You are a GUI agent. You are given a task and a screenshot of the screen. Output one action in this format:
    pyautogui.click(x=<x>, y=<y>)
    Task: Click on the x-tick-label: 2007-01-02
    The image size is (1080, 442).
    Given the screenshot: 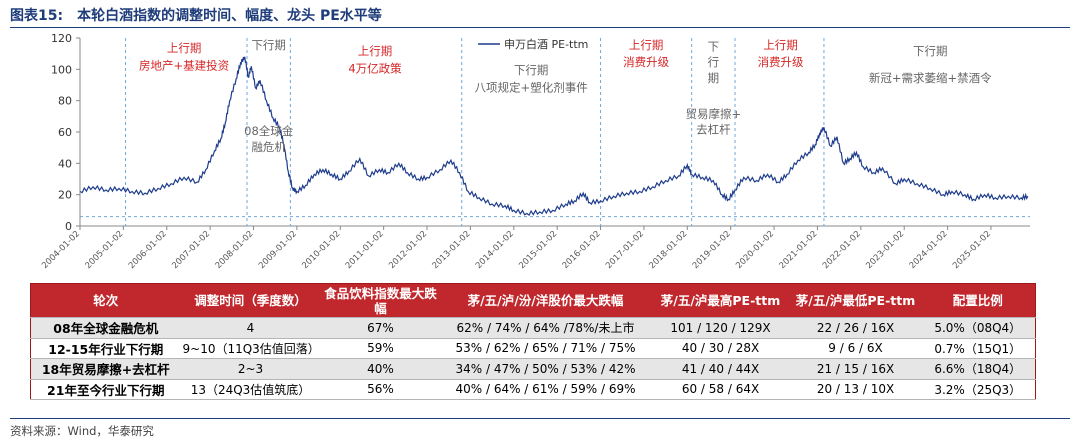 What is the action you would take?
    pyautogui.click(x=191, y=250)
    